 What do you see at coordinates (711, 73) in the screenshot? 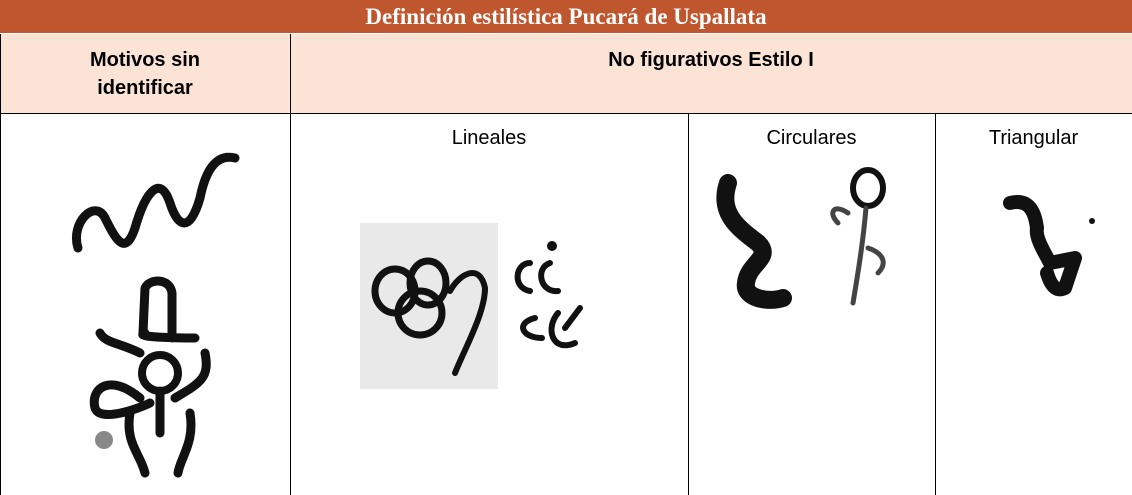
I see `column-header: No figurativos Estilo I` at bounding box center [711, 73].